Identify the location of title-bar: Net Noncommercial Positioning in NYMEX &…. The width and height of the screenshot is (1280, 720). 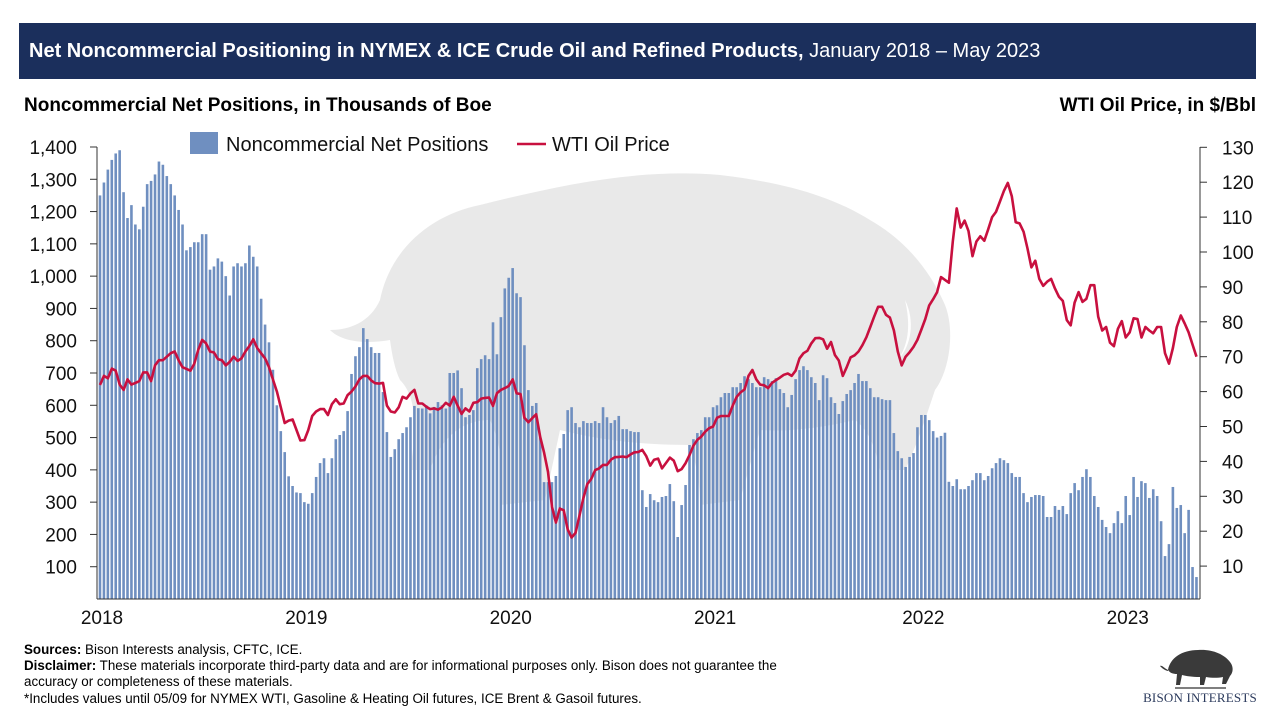
(637, 51).